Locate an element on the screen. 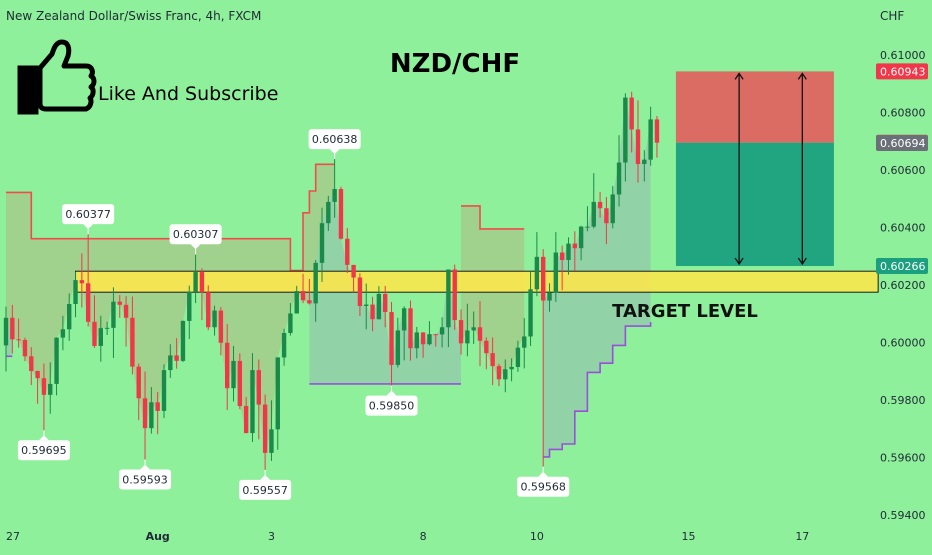  y-tick-label: 0.59600 is located at coordinates (903, 458).